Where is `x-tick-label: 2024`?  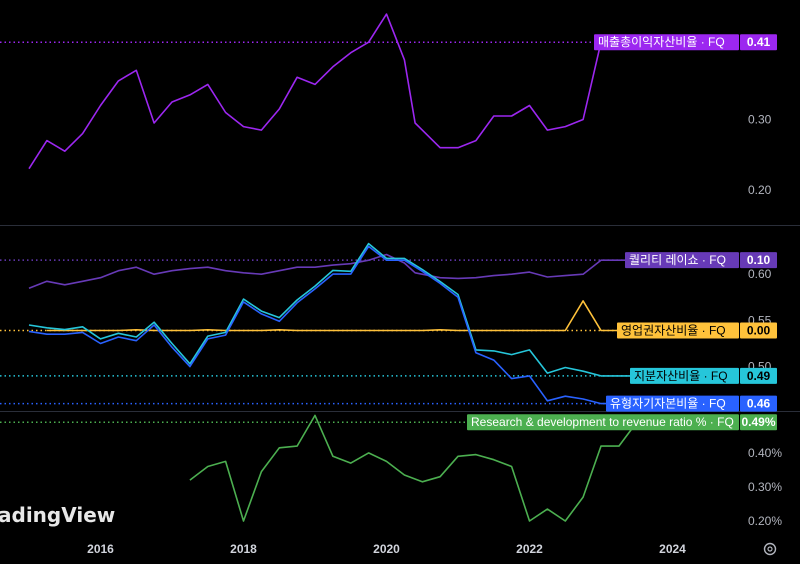
x-tick-label: 2024 is located at coordinates (672, 549).